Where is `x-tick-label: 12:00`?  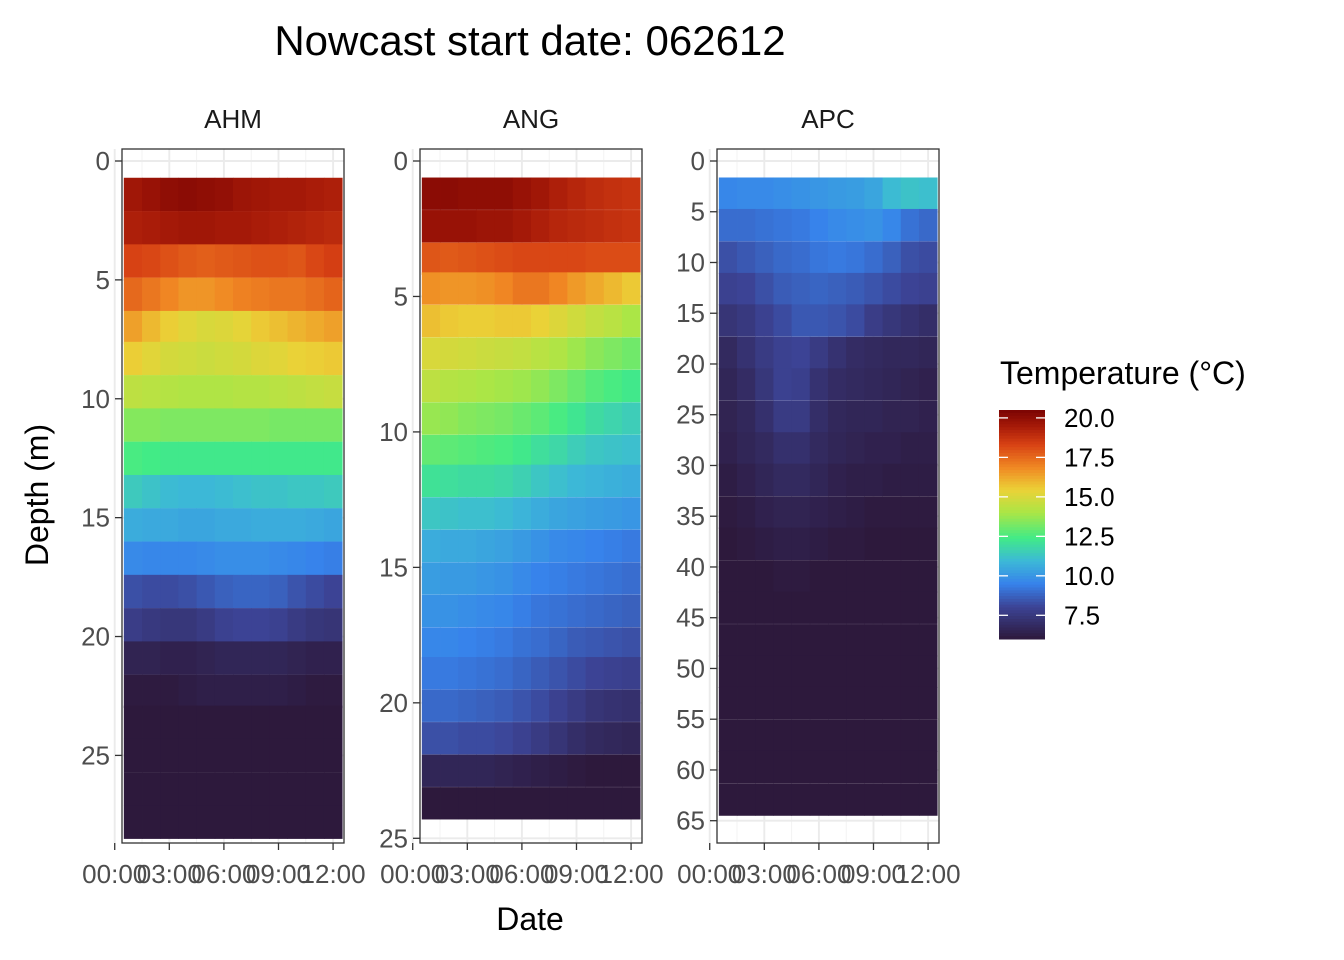 x-tick-label: 12:00 is located at coordinates (631, 874).